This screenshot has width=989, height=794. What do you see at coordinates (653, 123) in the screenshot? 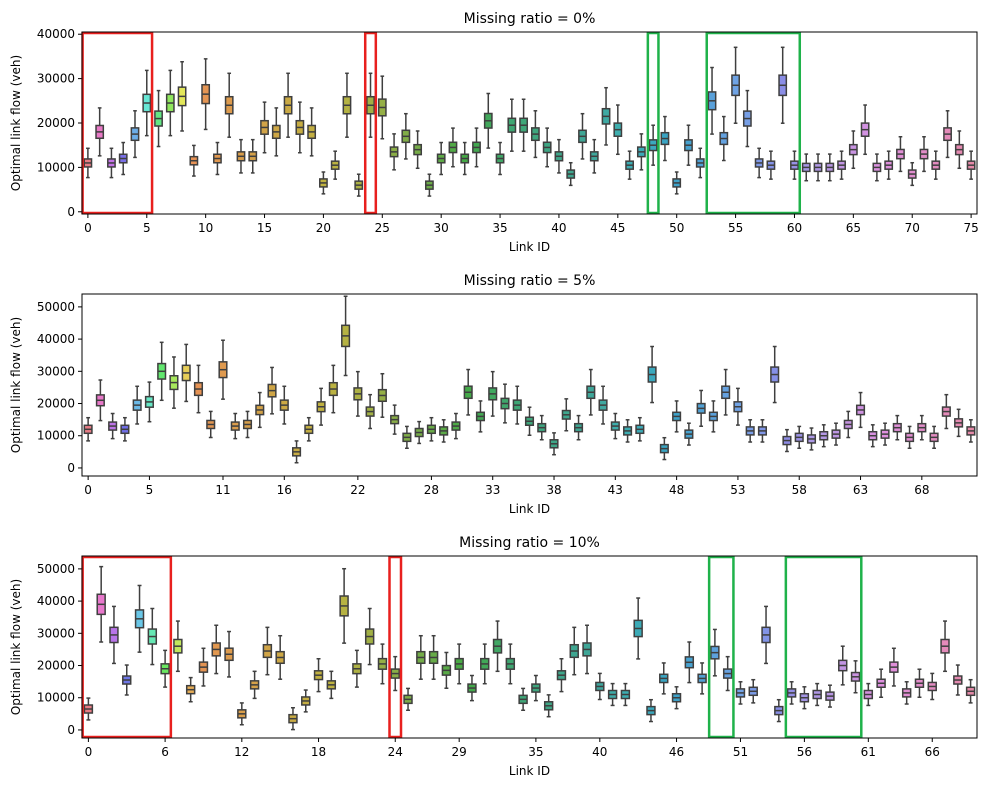
I see `highlight-green-box` at bounding box center [653, 123].